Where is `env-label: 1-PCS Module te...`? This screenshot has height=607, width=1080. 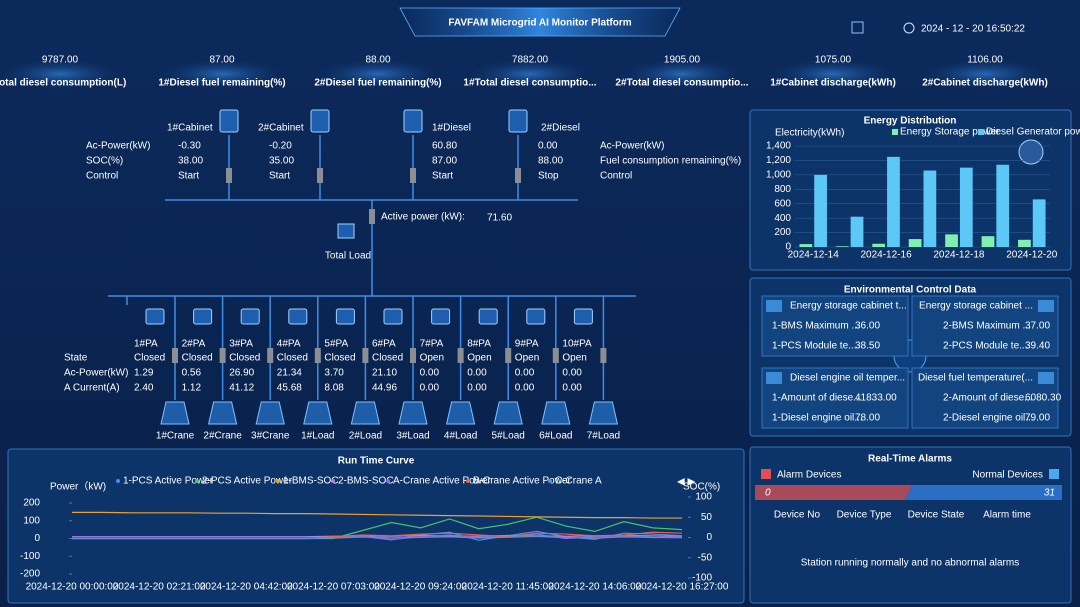
env-label: 1-PCS Module te... is located at coordinates (814, 346).